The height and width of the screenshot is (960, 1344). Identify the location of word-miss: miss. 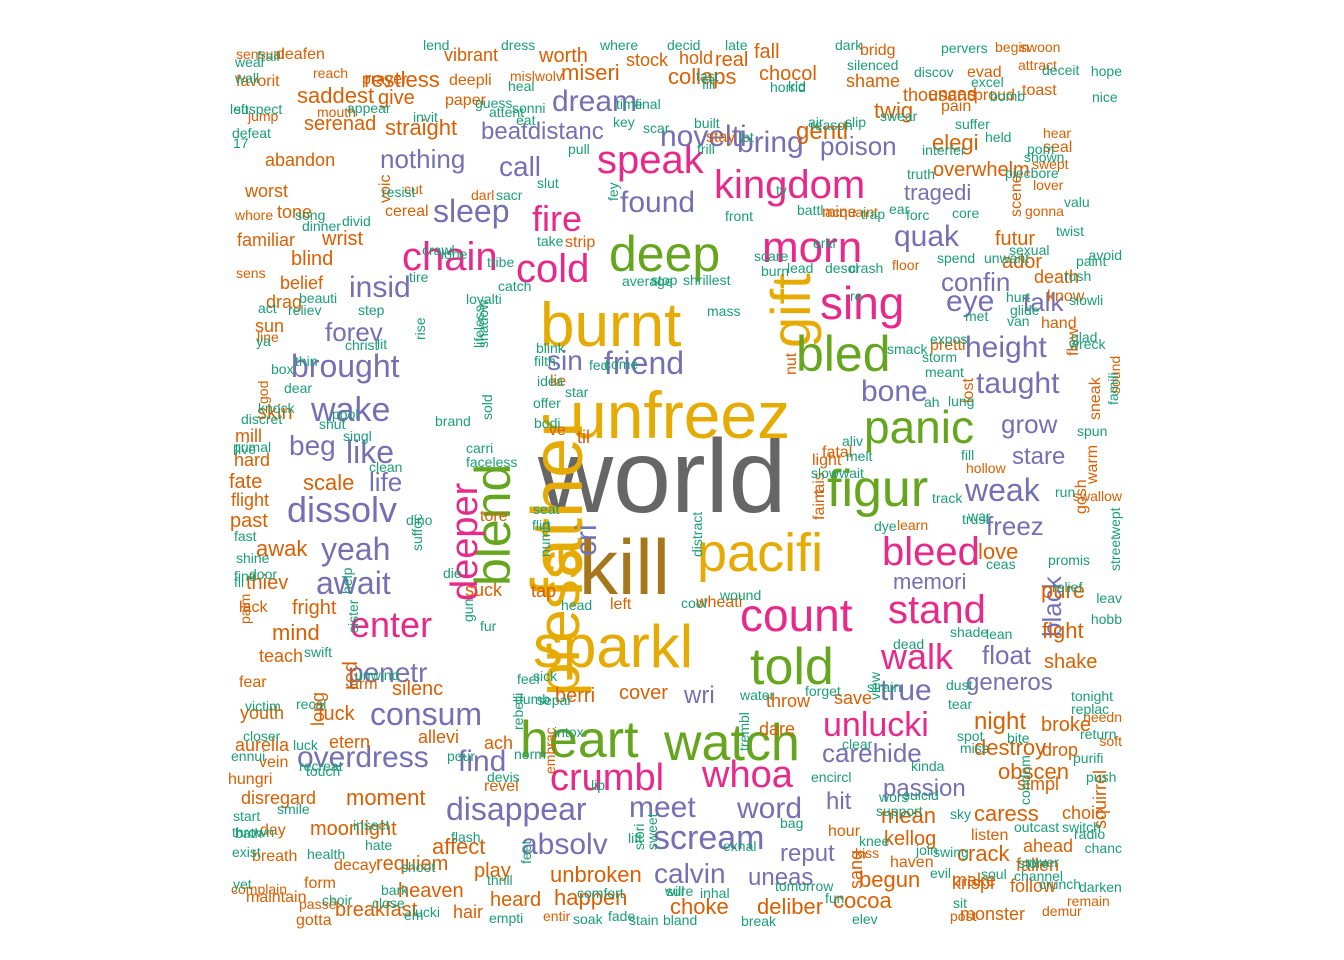
(974, 747).